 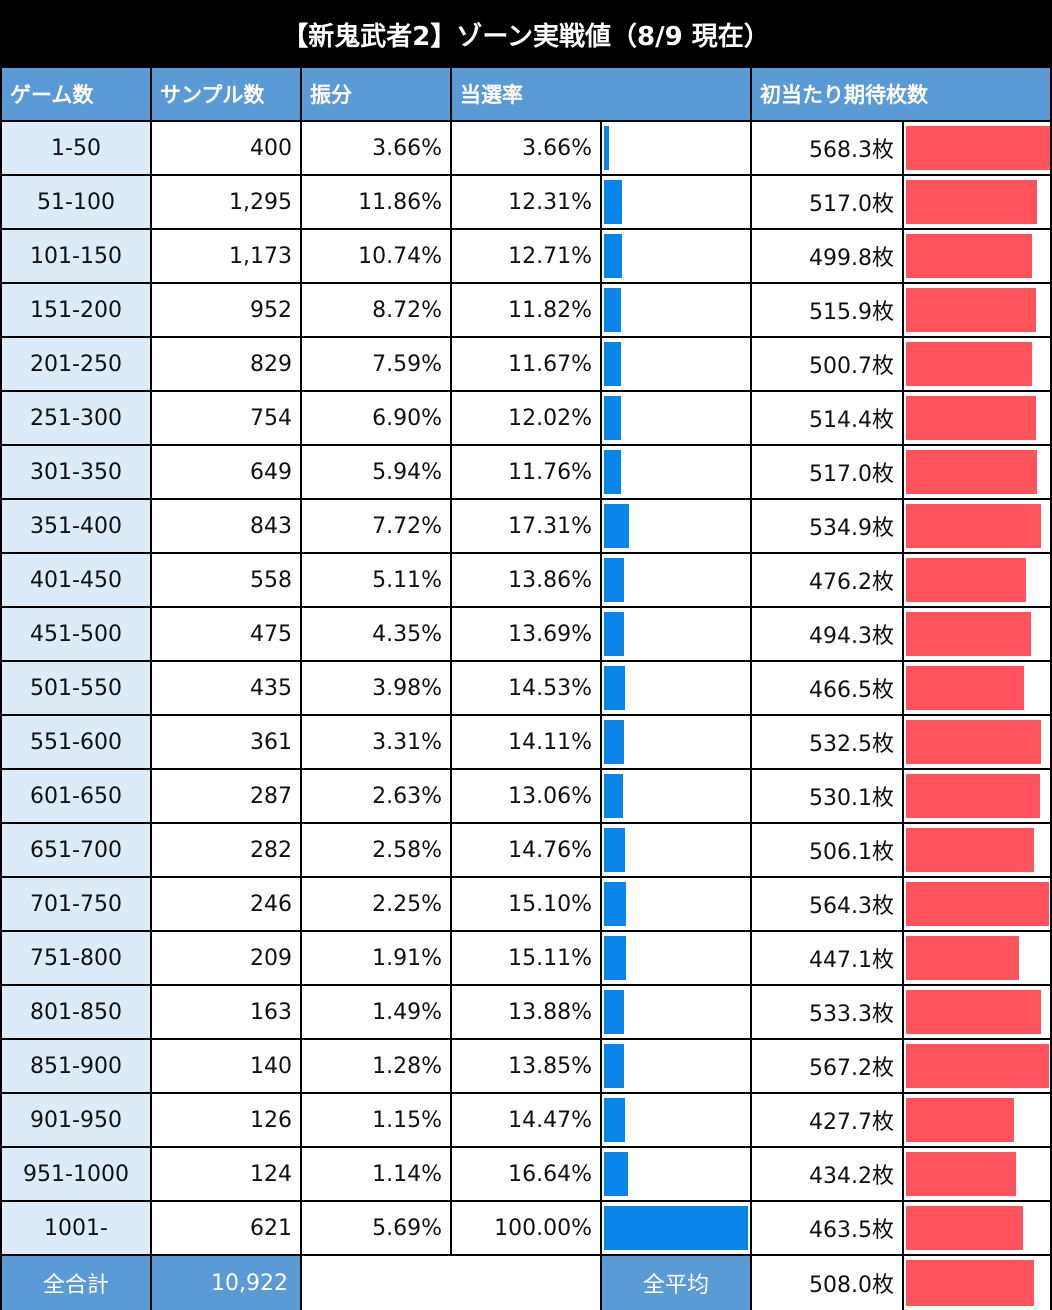 I want to click on expected-coins-value: 517.0枚, so click(x=827, y=202).